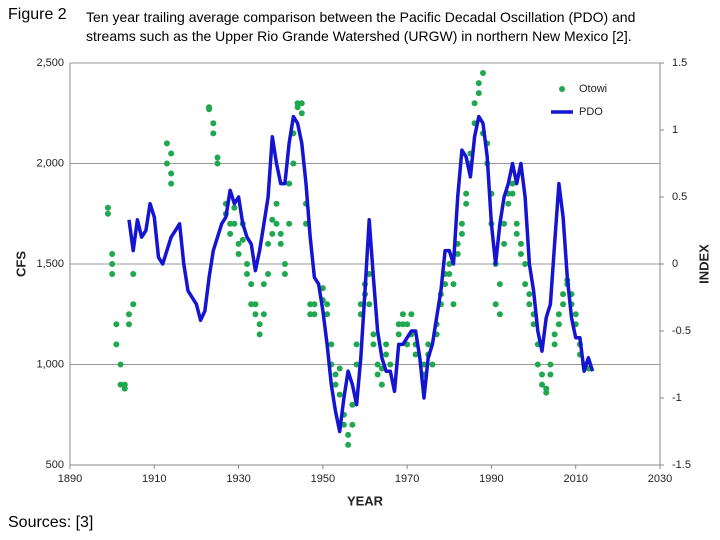  I want to click on y2-tick-label: 0.5, so click(679, 197).